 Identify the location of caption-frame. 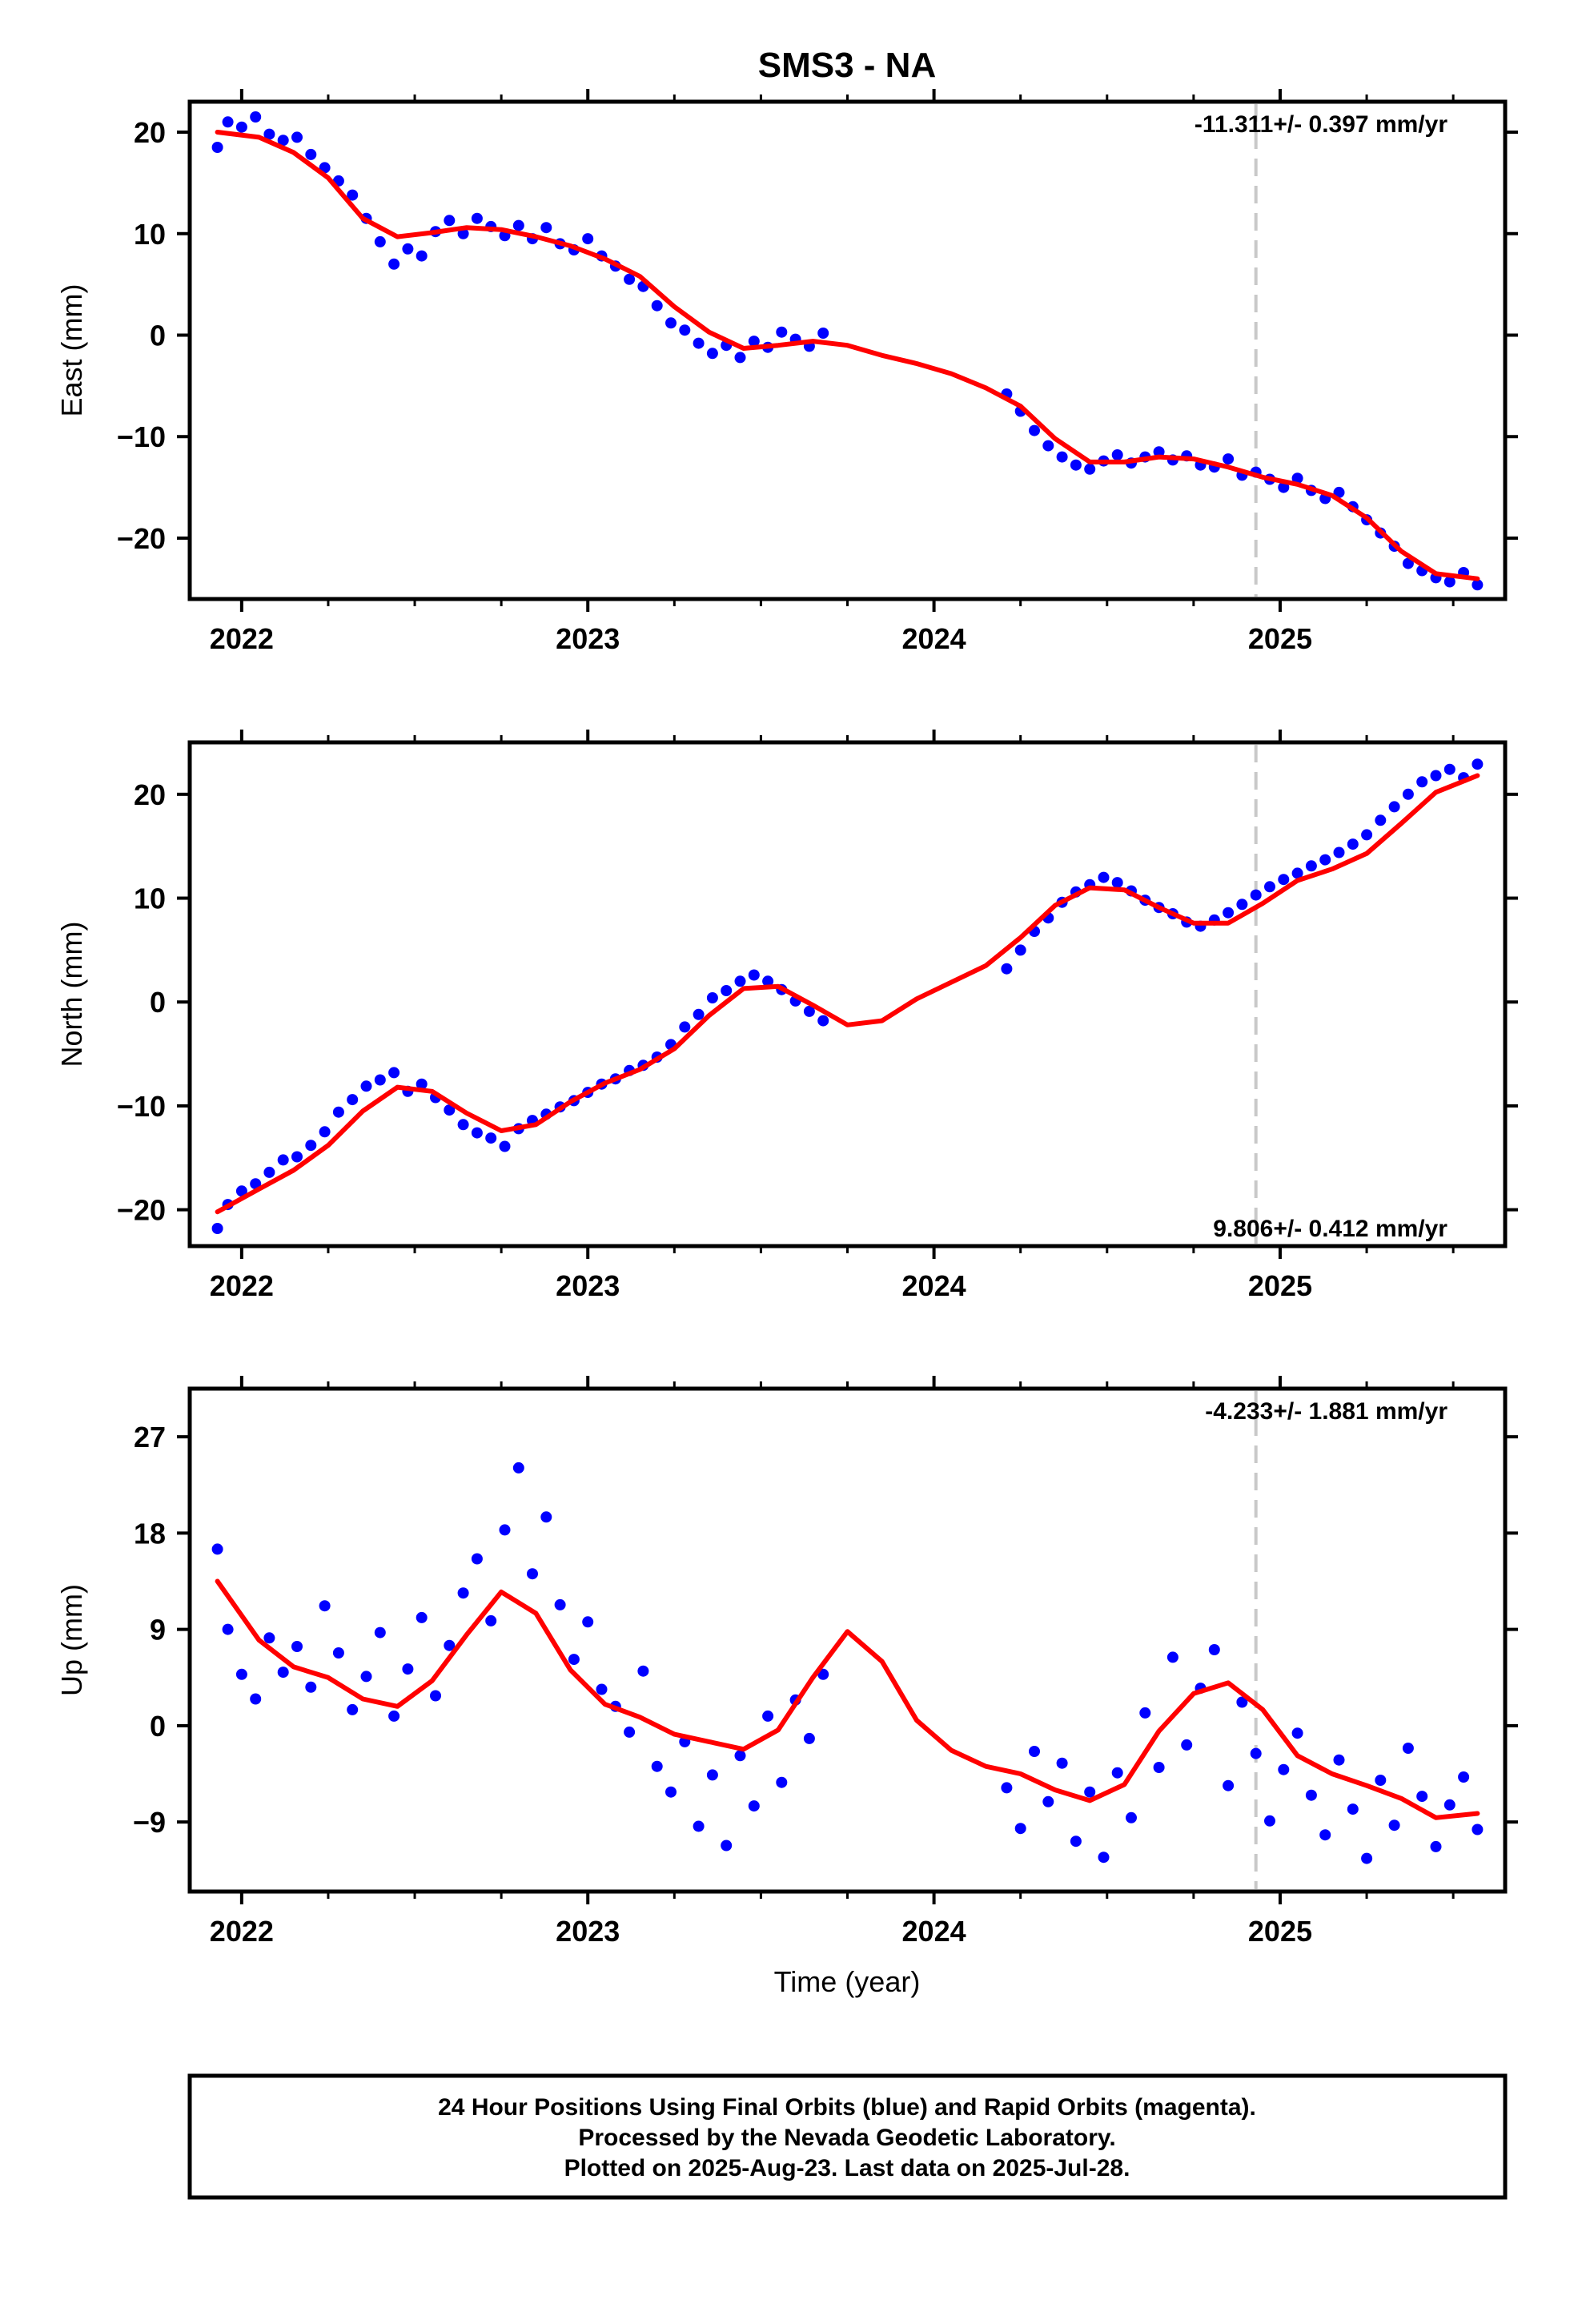
(847, 2136).